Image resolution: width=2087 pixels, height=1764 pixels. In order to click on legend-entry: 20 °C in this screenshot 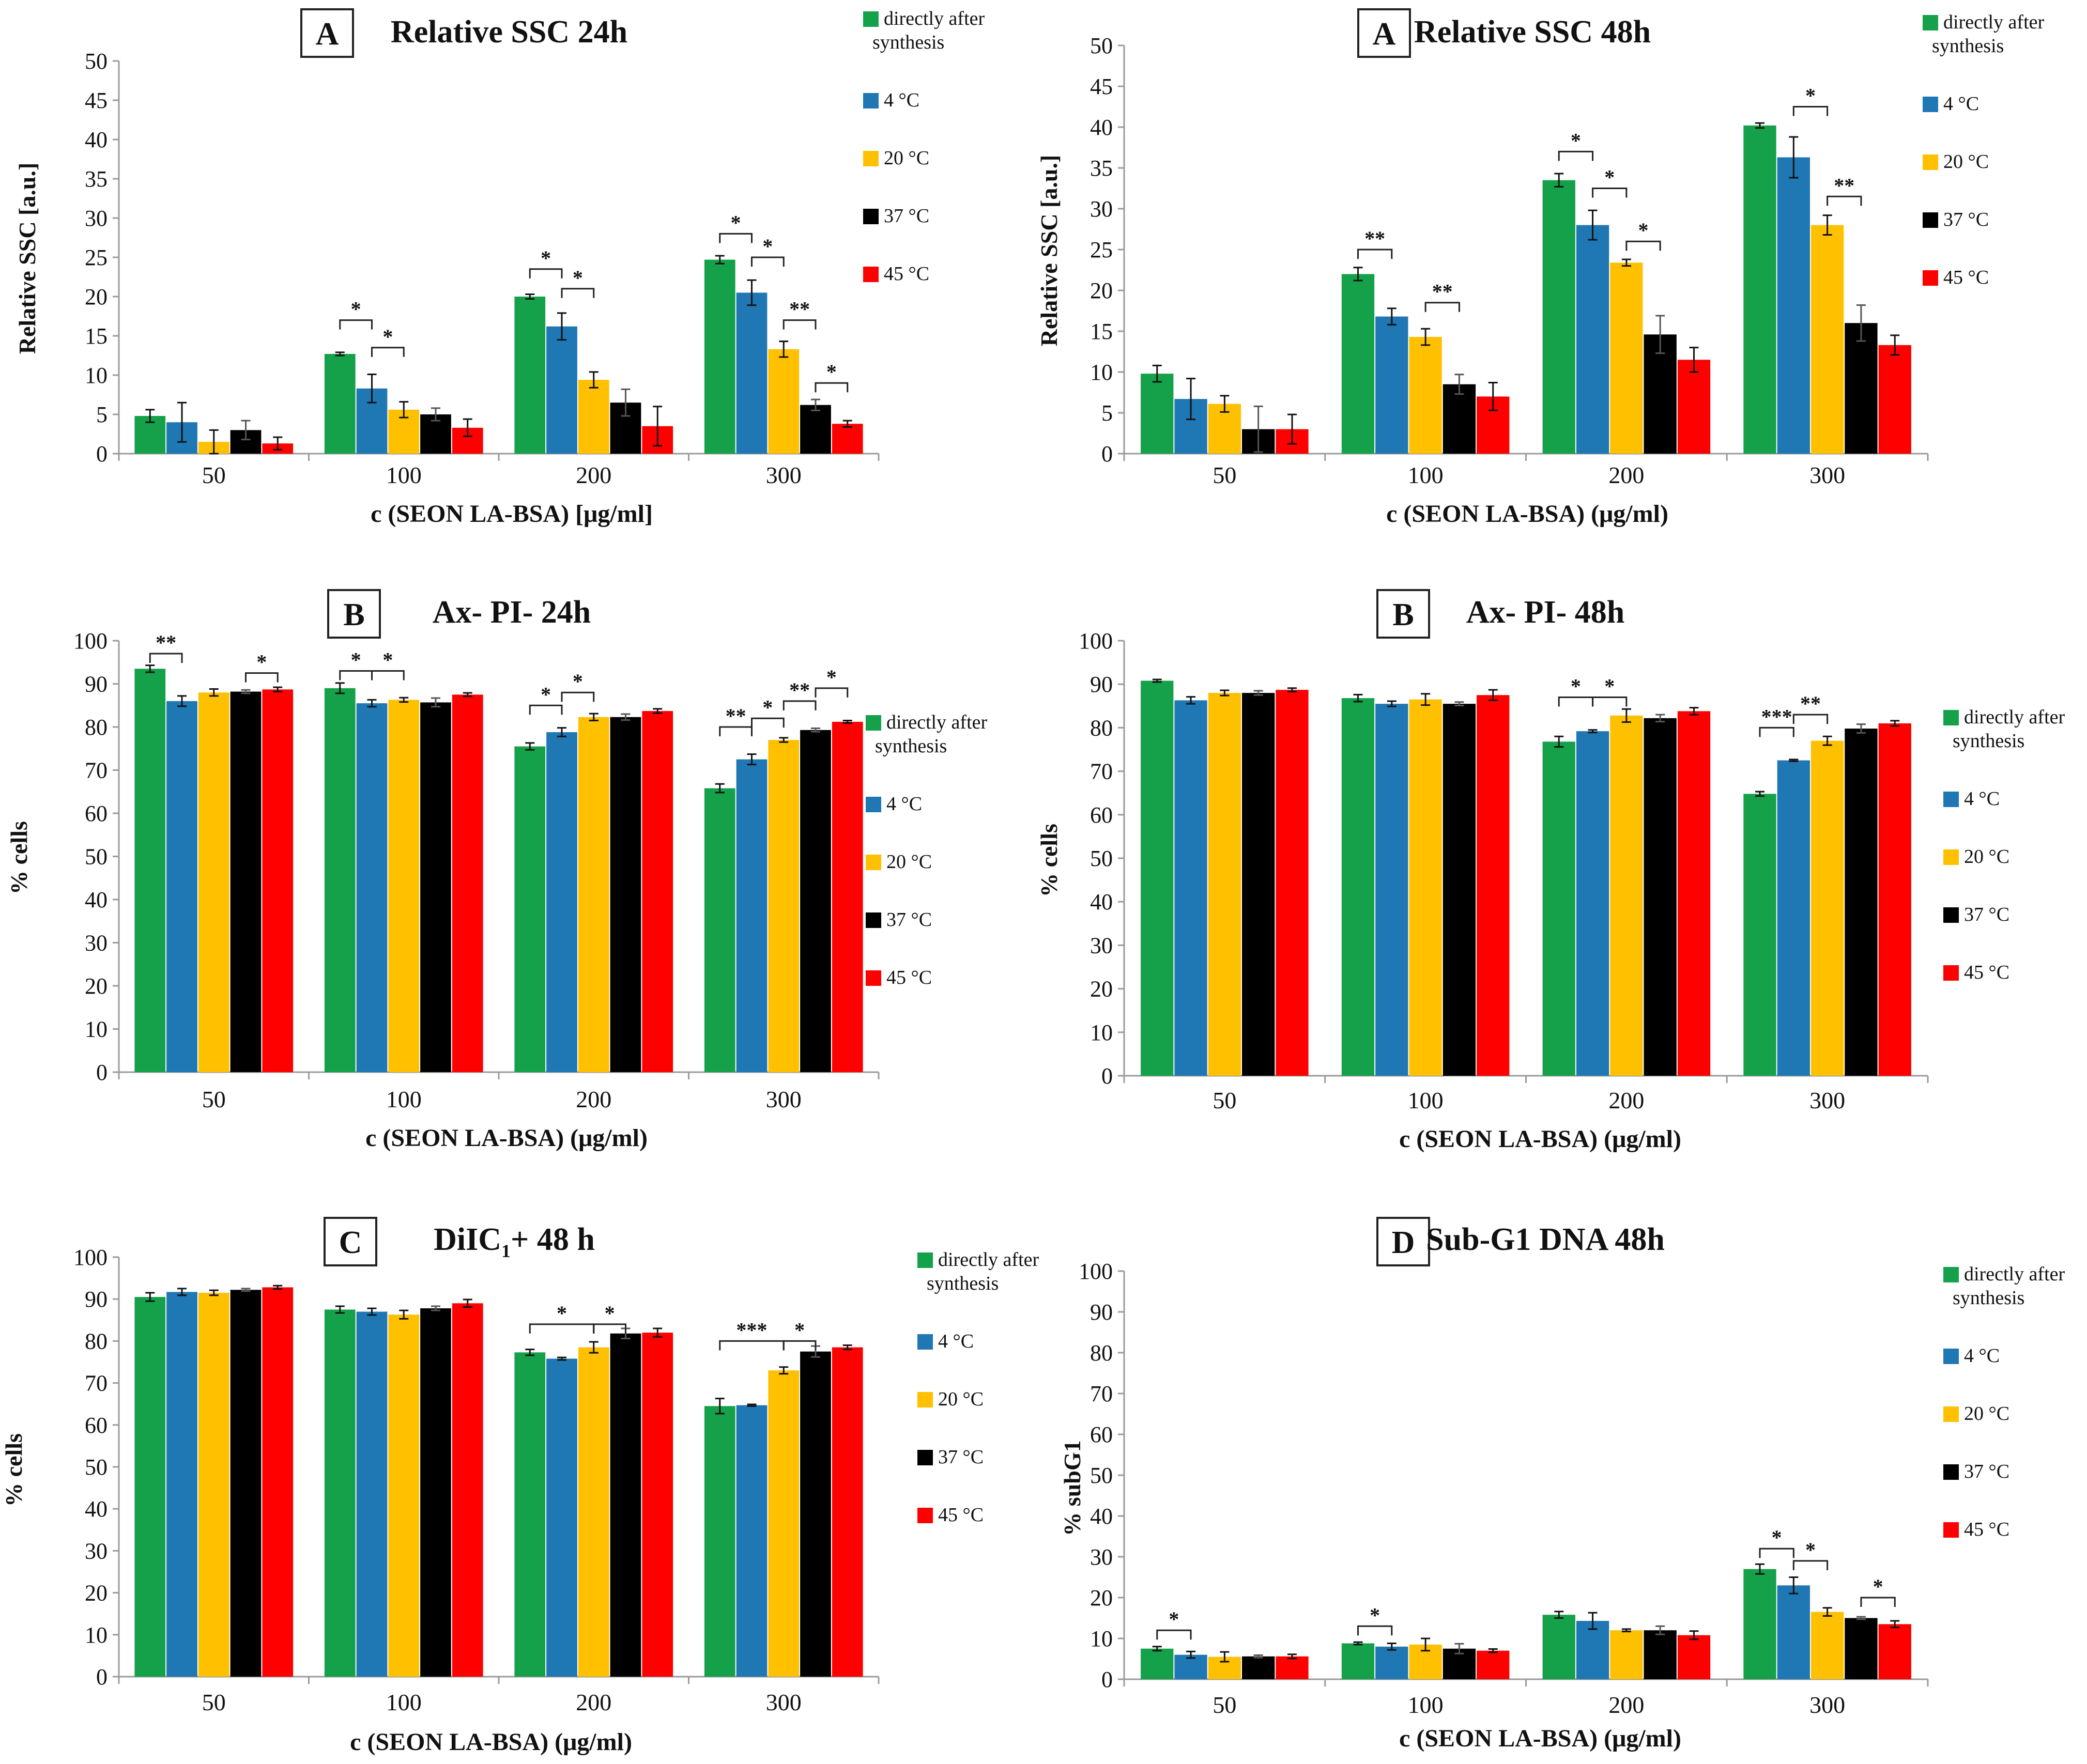, I will do `click(1987, 857)`.